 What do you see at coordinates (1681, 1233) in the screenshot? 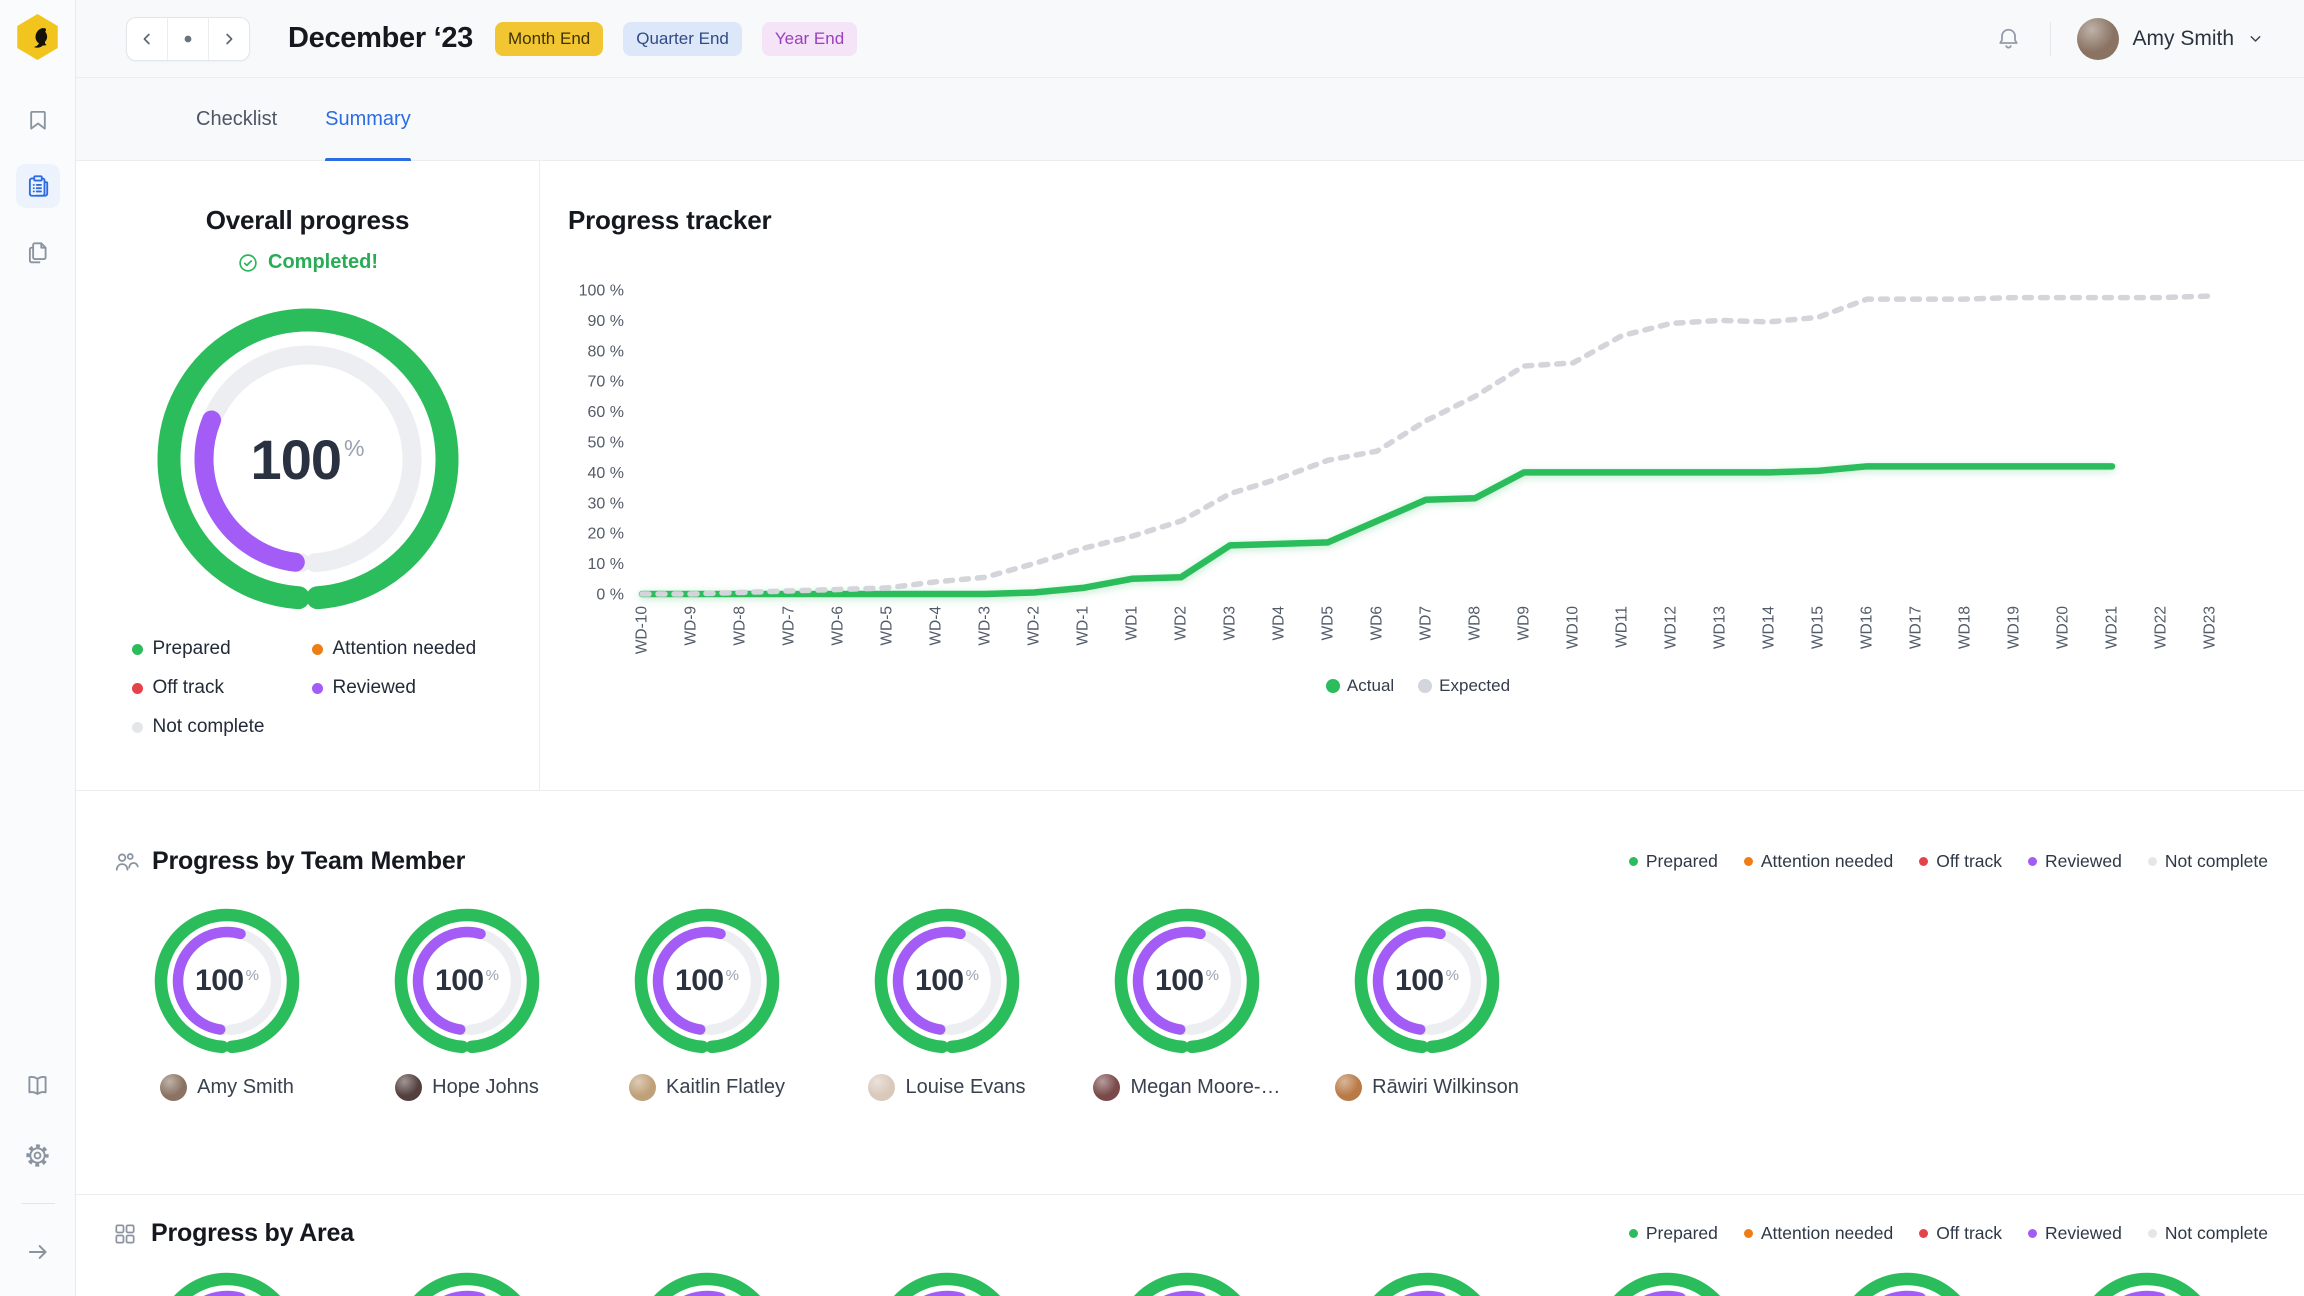
I see `legend-label: Prepared` at bounding box center [1681, 1233].